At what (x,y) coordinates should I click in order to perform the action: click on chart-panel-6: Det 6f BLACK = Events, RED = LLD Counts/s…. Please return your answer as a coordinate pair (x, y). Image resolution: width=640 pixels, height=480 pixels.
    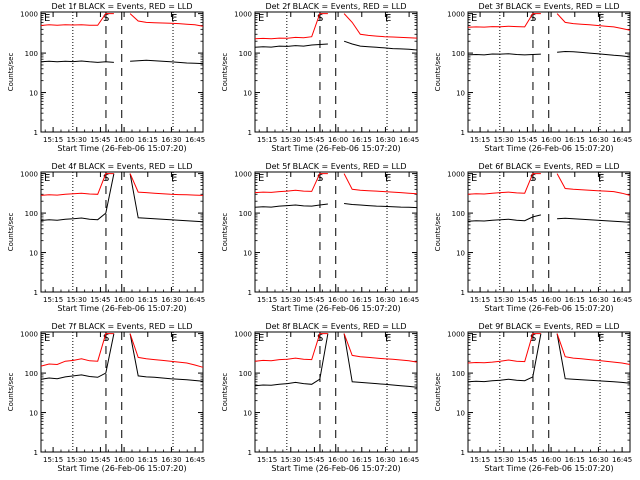
    Looking at the image, I should click on (533, 237).